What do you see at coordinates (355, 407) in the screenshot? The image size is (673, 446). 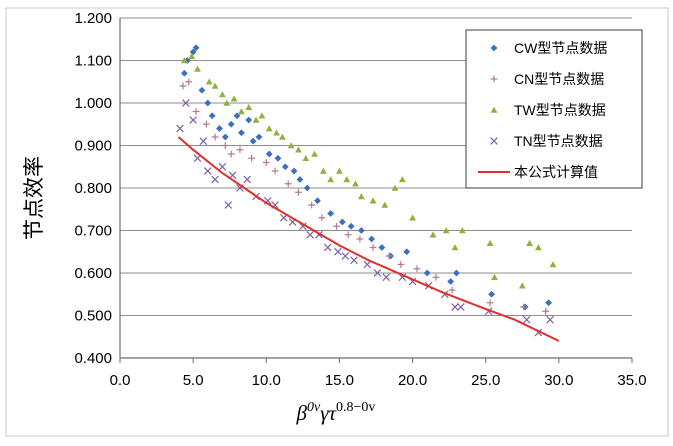 I see `x-label-tau-sup: 0.8−0v` at bounding box center [355, 407].